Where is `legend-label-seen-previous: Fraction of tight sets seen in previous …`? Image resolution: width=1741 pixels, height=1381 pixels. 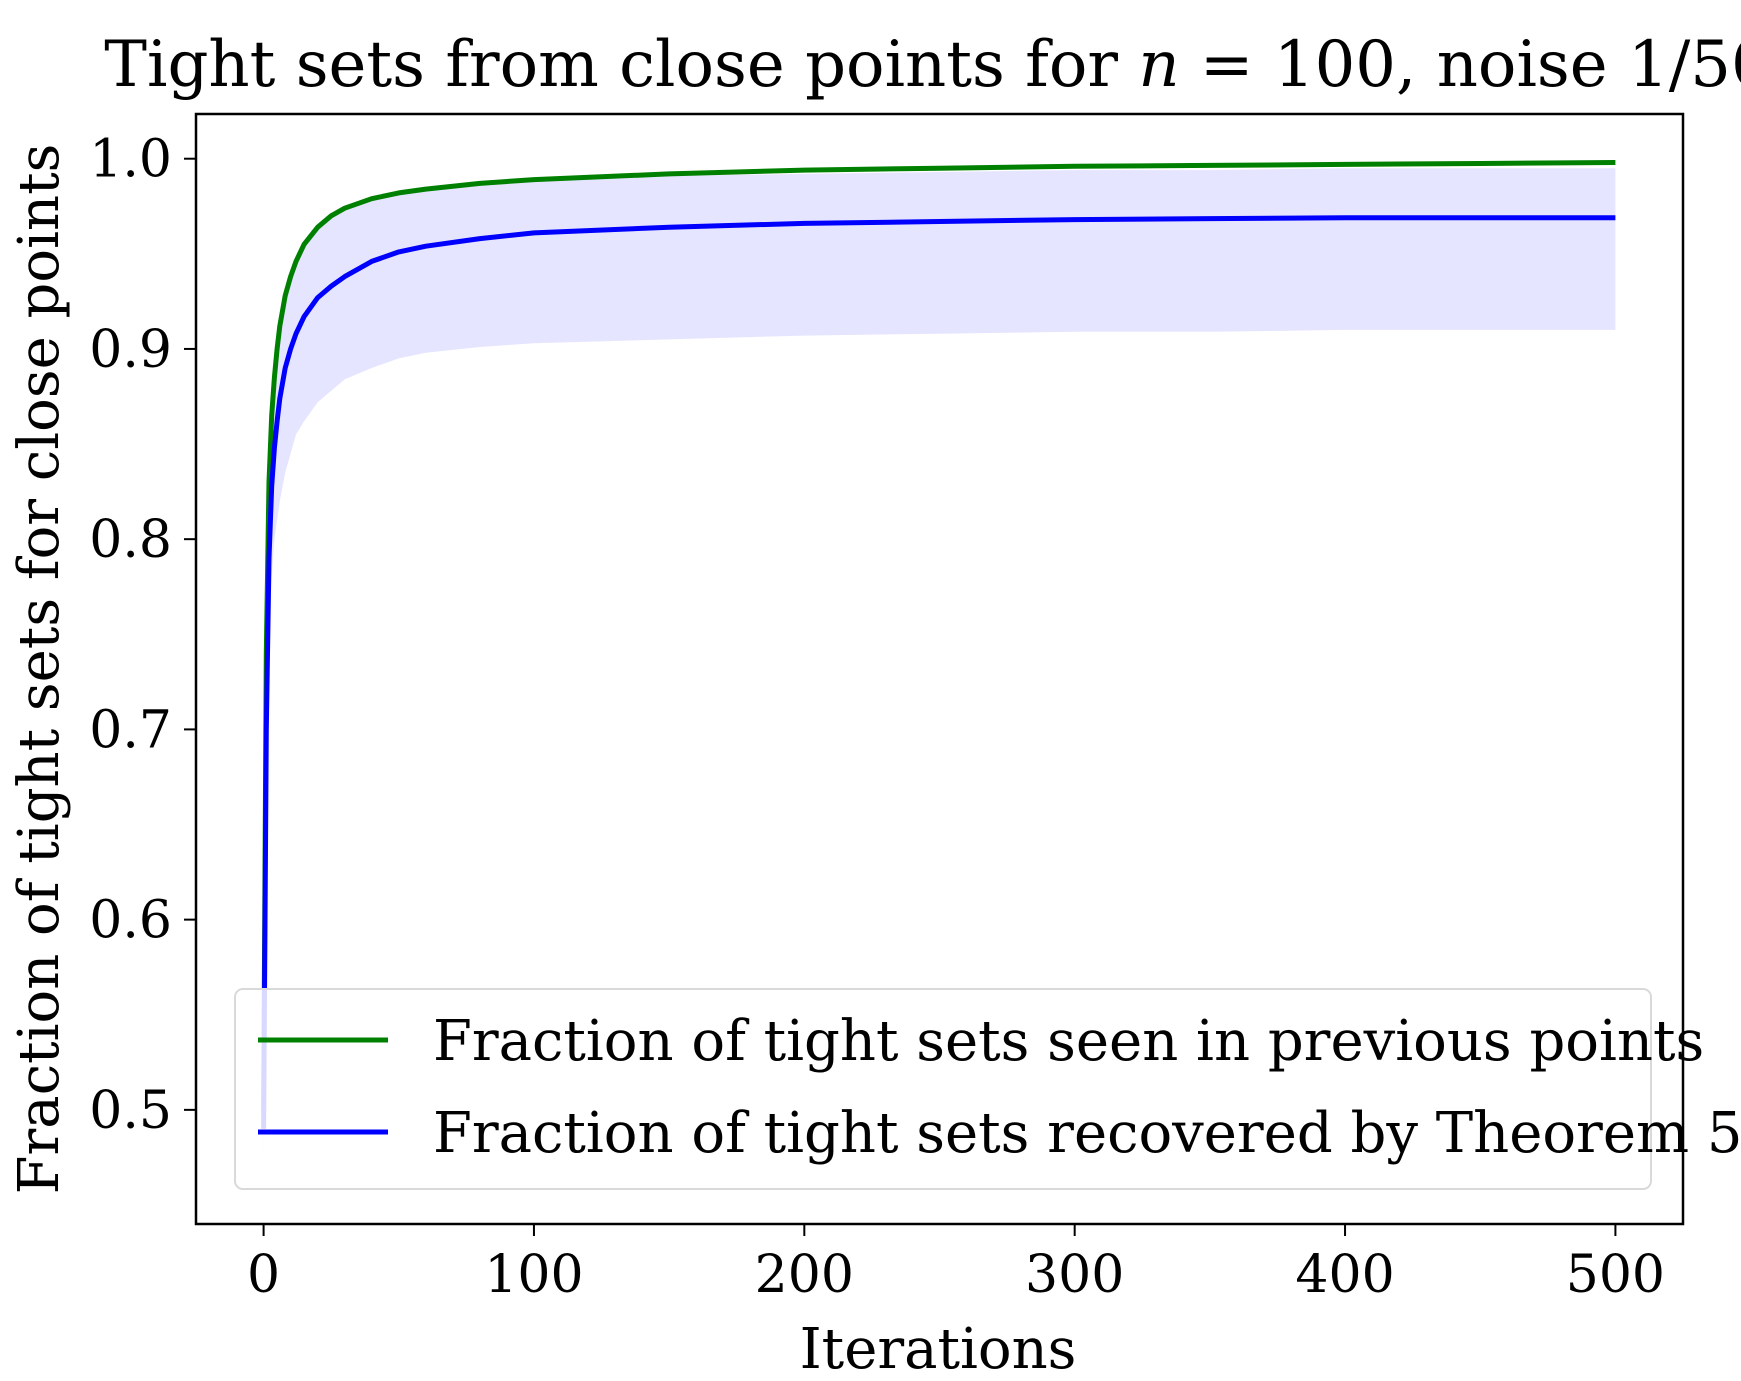 legend-label-seen-previous: Fraction of tight sets seen in previous … is located at coordinates (1068, 1041).